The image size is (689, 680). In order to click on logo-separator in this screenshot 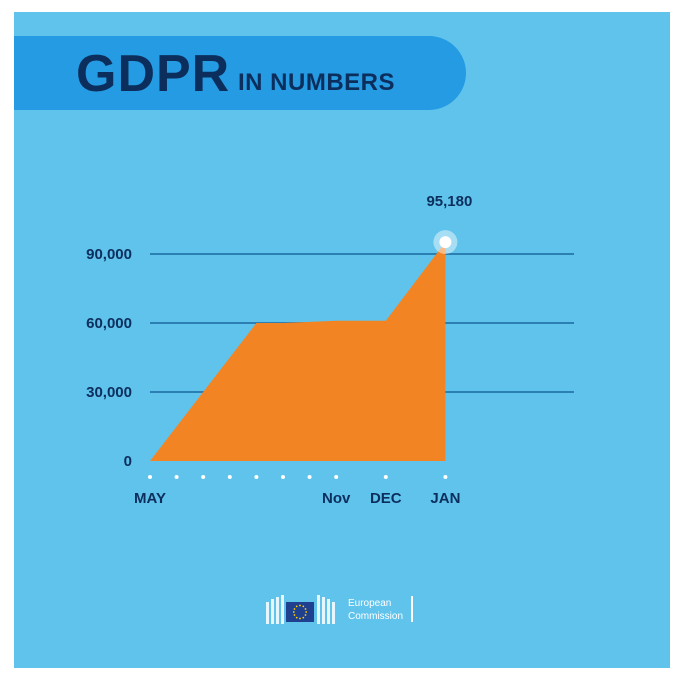, I will do `click(412, 609)`.